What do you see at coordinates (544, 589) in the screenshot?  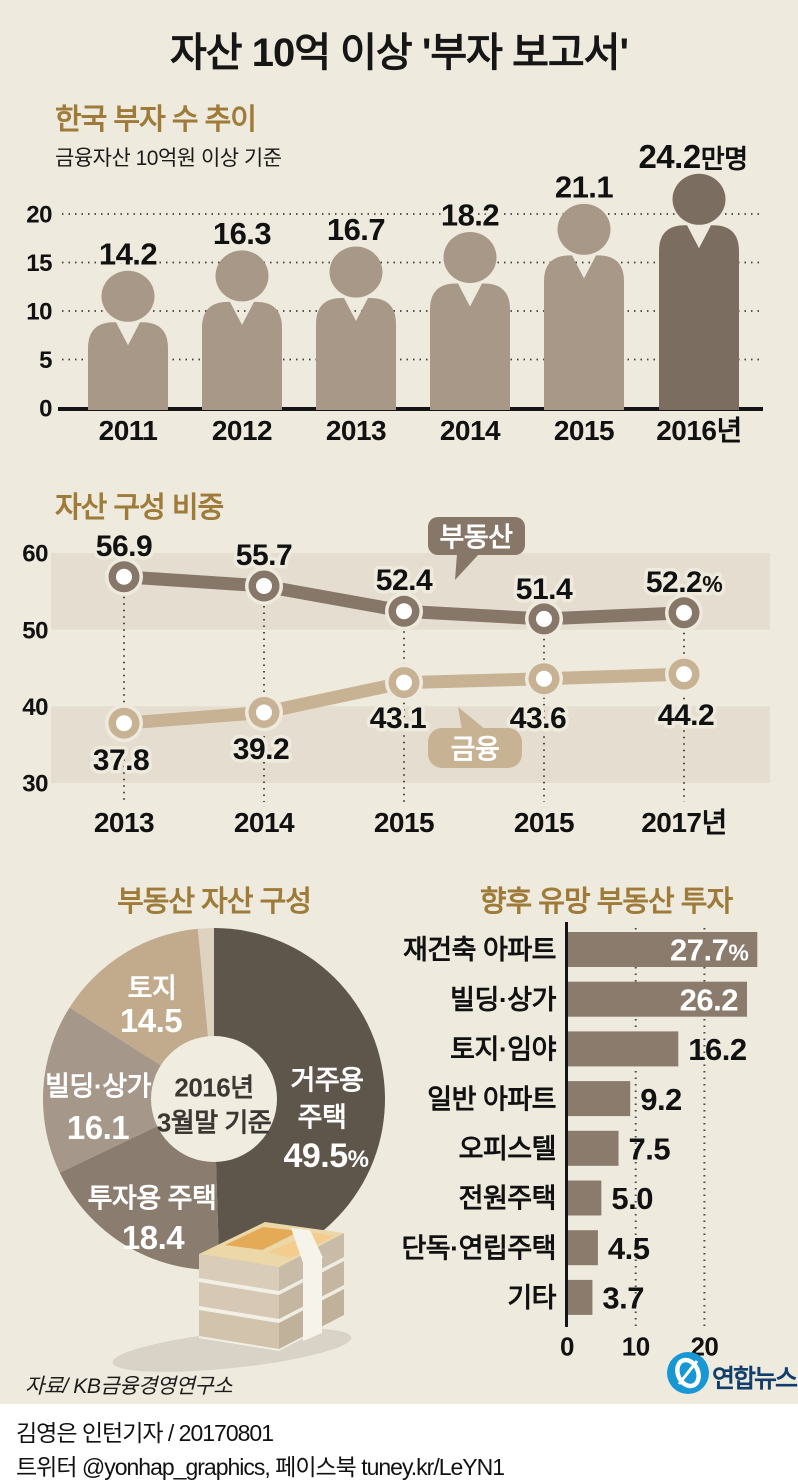 I see `value-label: 51.4` at bounding box center [544, 589].